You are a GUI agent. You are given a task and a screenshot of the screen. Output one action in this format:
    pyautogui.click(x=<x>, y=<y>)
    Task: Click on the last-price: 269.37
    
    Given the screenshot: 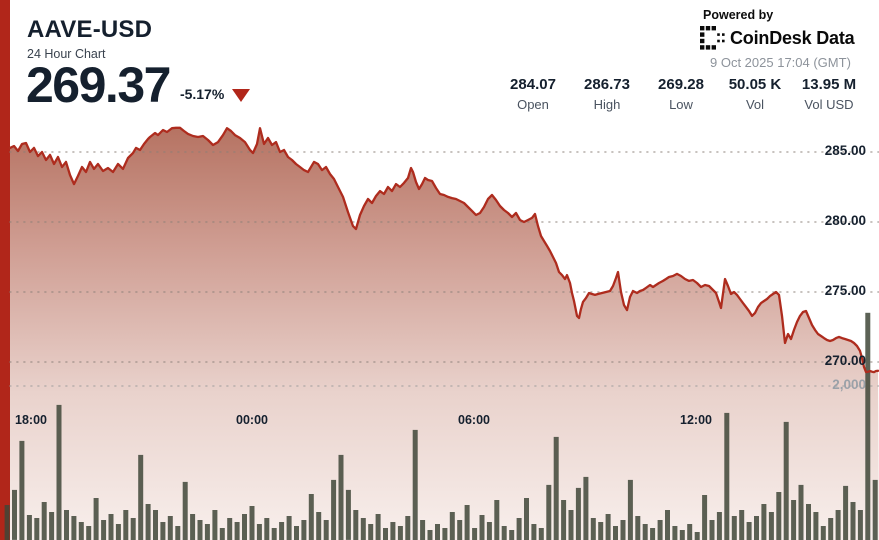 What is the action you would take?
    pyautogui.click(x=98, y=85)
    